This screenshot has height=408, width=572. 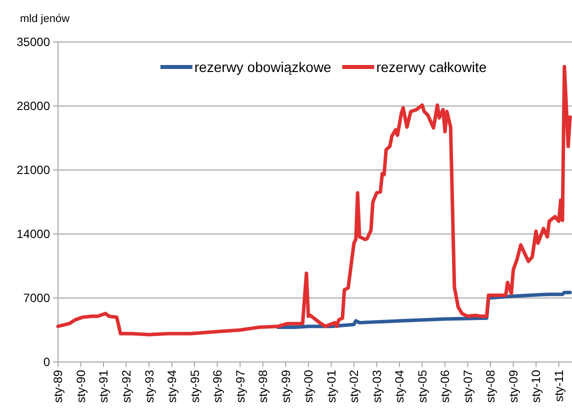 What do you see at coordinates (45, 19) in the screenshot?
I see `y-axis-title: mld jenów` at bounding box center [45, 19].